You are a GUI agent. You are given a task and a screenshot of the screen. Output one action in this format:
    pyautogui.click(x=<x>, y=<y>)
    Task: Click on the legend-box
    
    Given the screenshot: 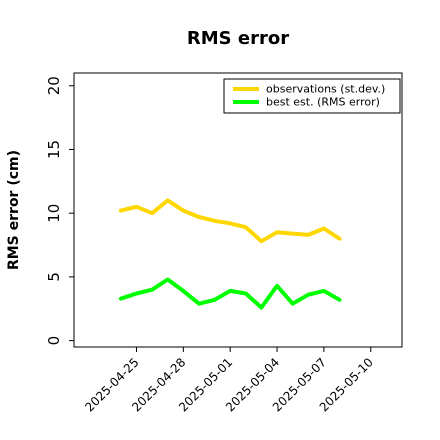 What is the action you would take?
    pyautogui.click(x=312, y=96)
    